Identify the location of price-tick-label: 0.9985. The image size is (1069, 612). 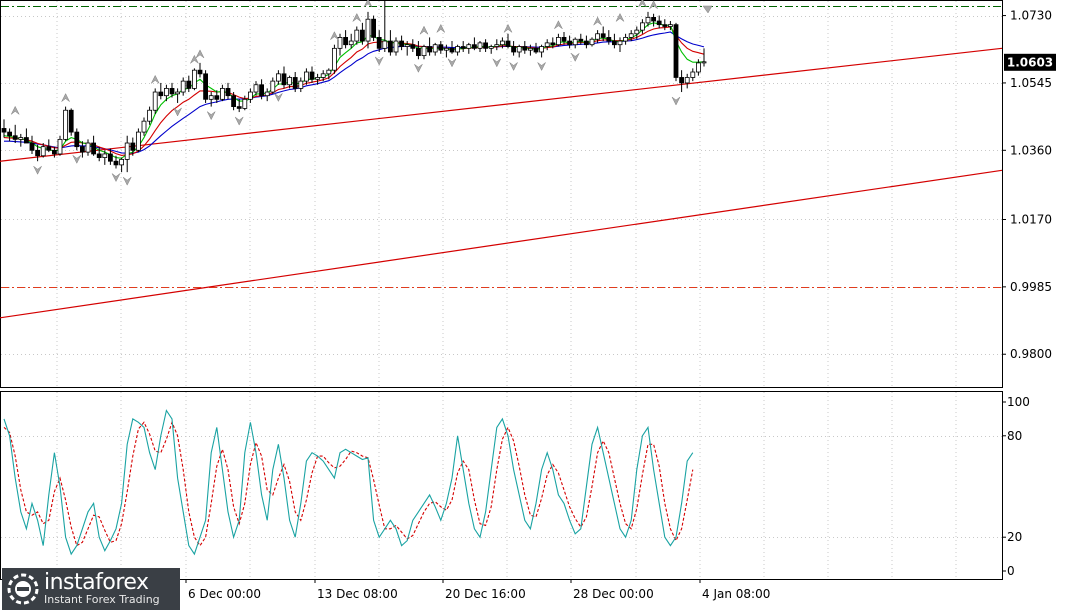
(1031, 287).